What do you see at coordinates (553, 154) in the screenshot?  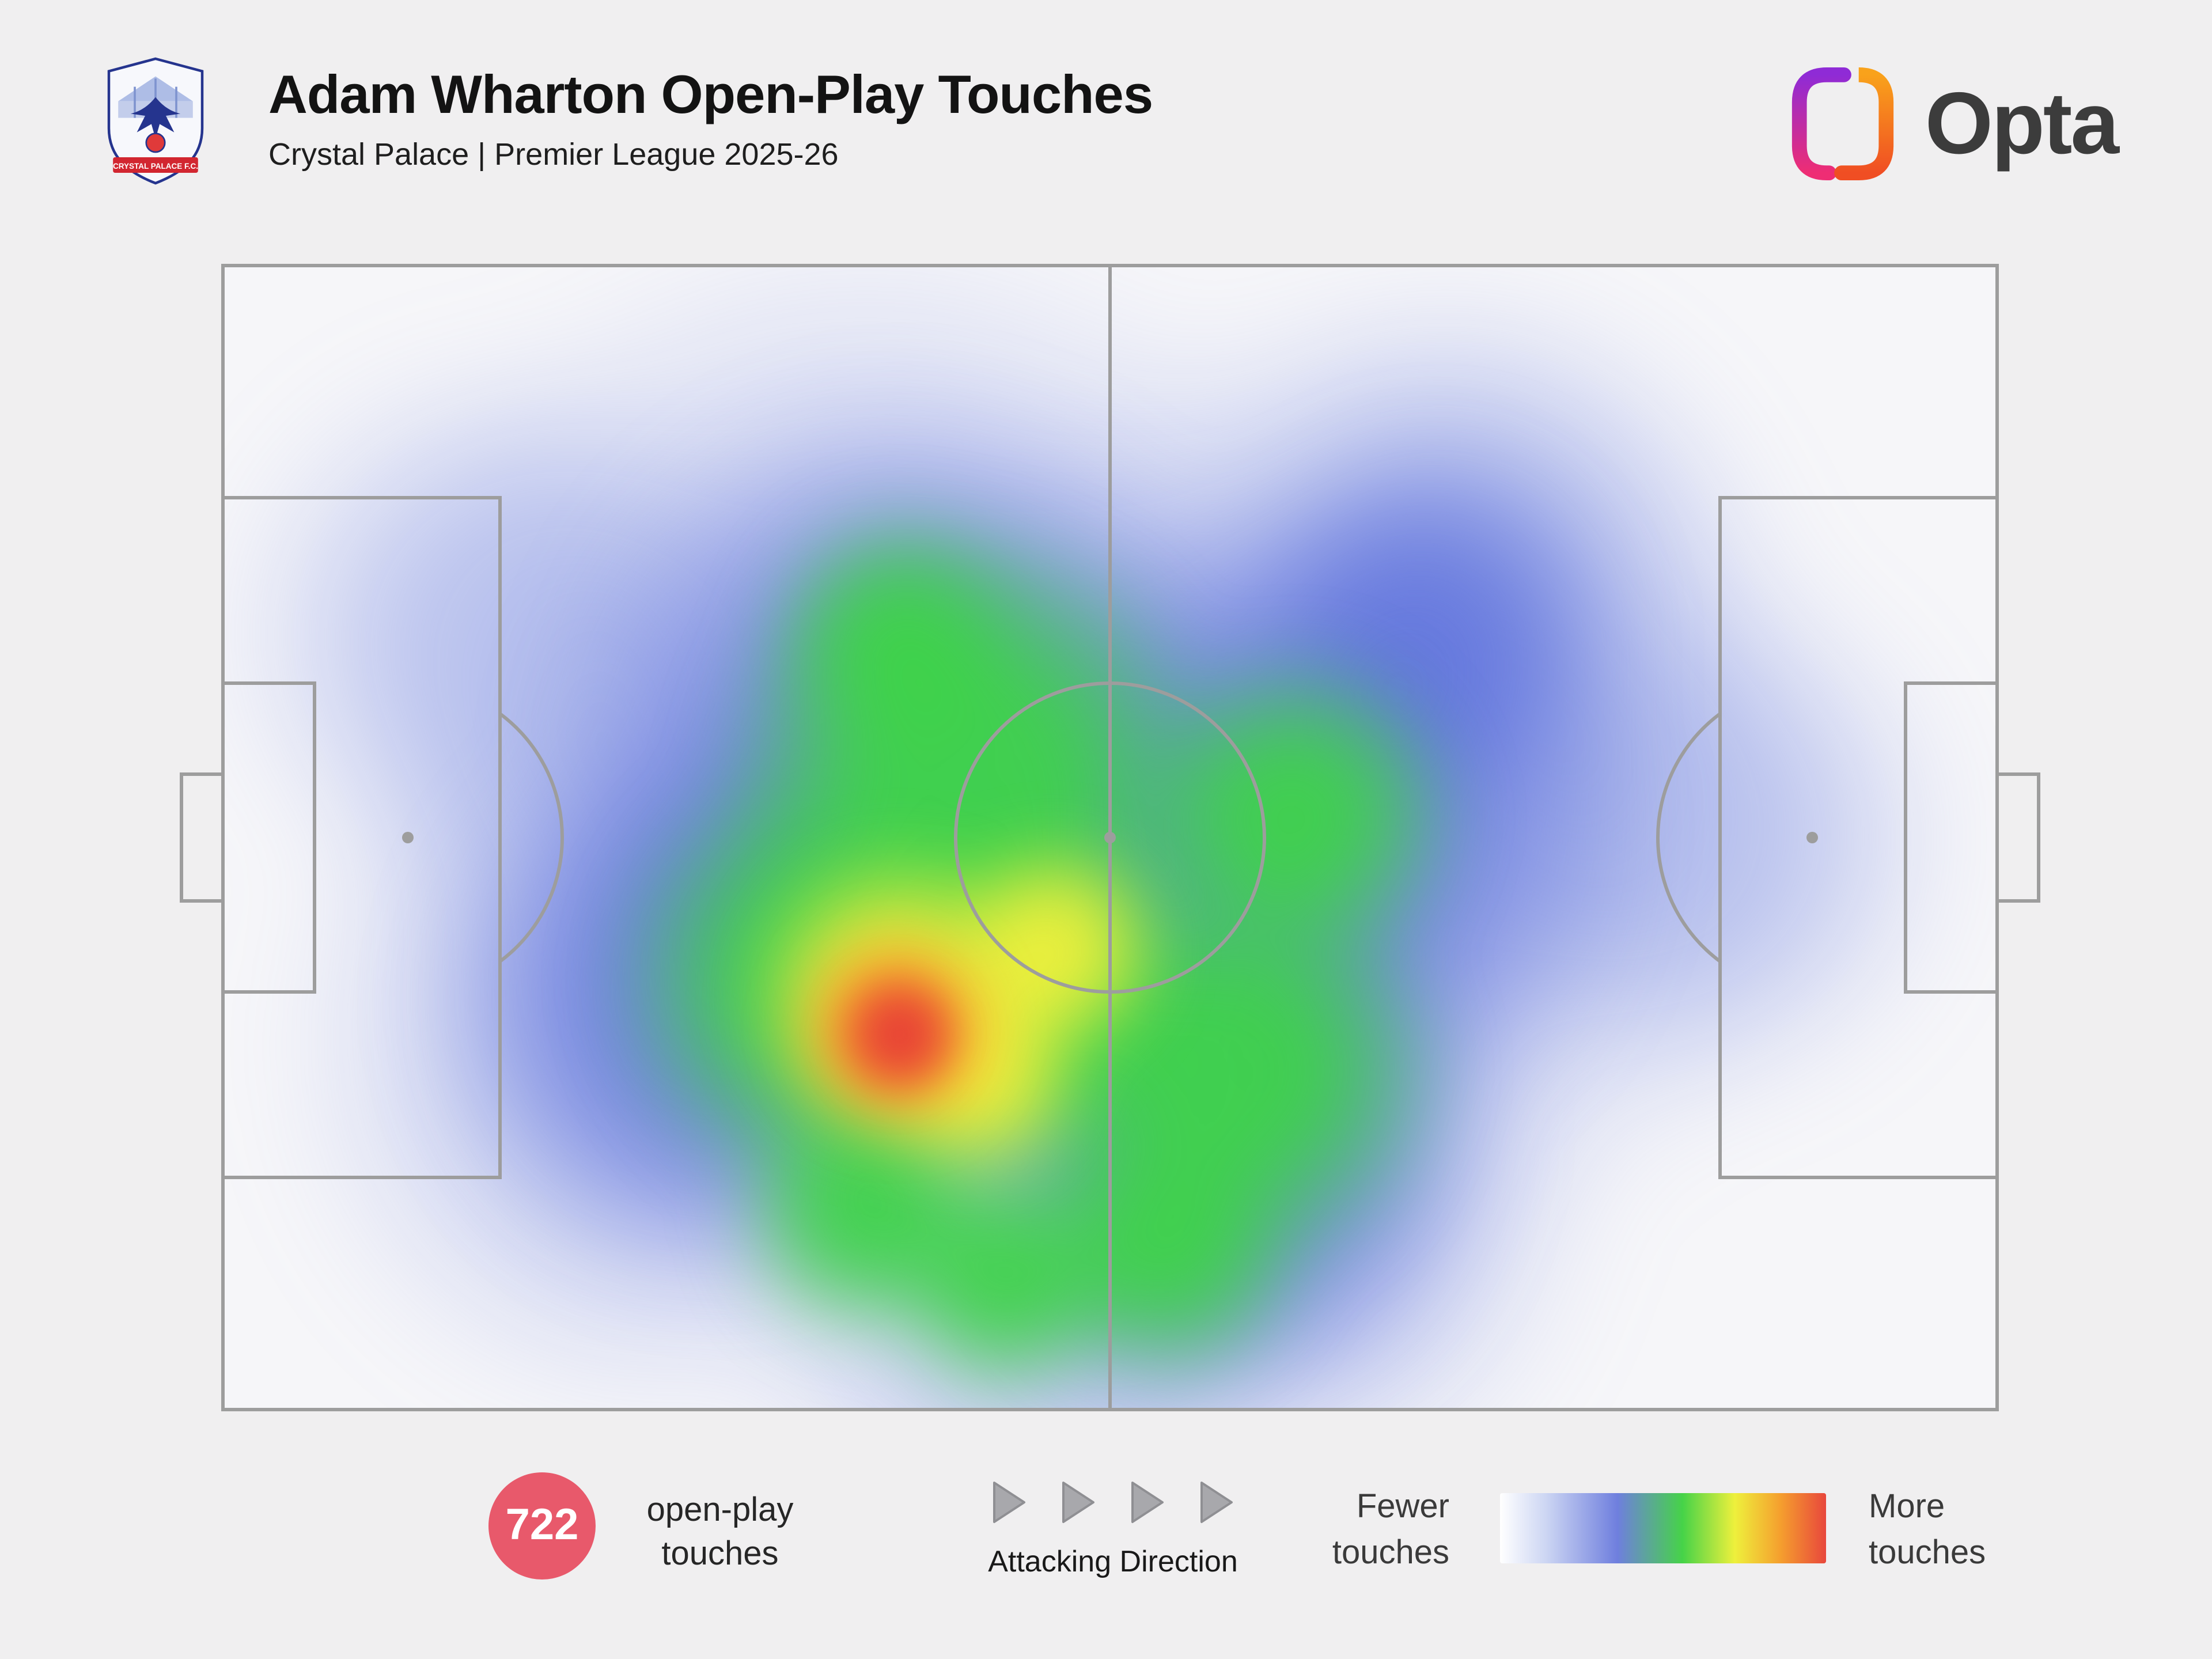 I see `page-subtitle: Crystal Palace | Premier League 2025-26` at bounding box center [553, 154].